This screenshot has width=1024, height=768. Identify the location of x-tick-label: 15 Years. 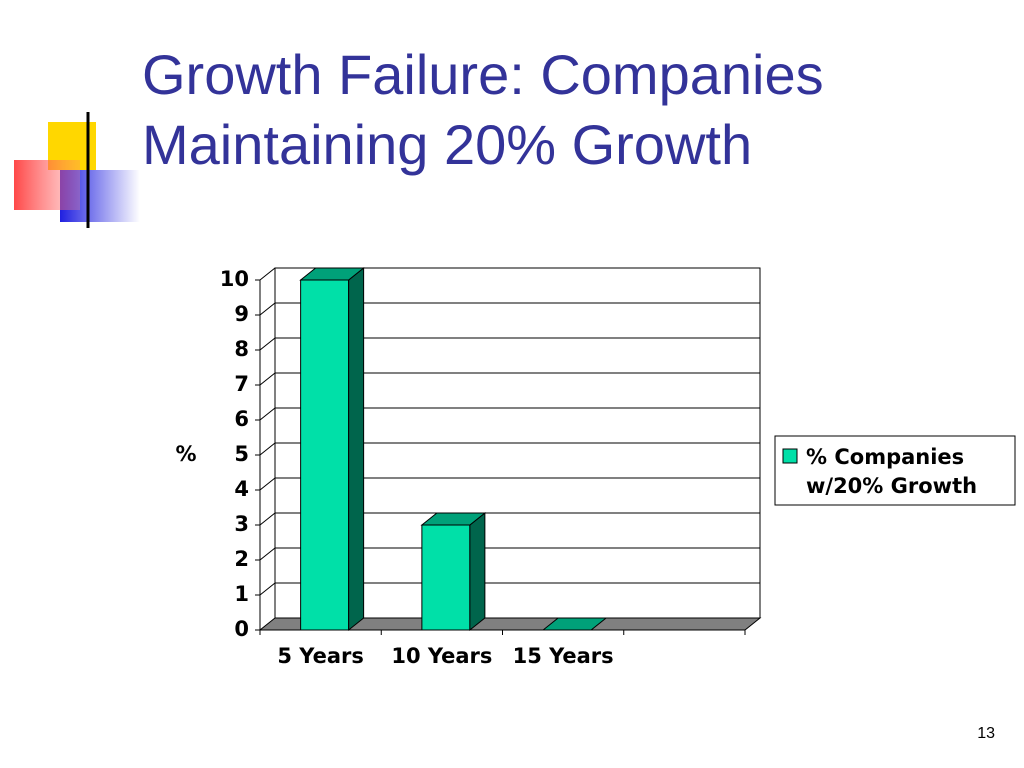
(563, 656).